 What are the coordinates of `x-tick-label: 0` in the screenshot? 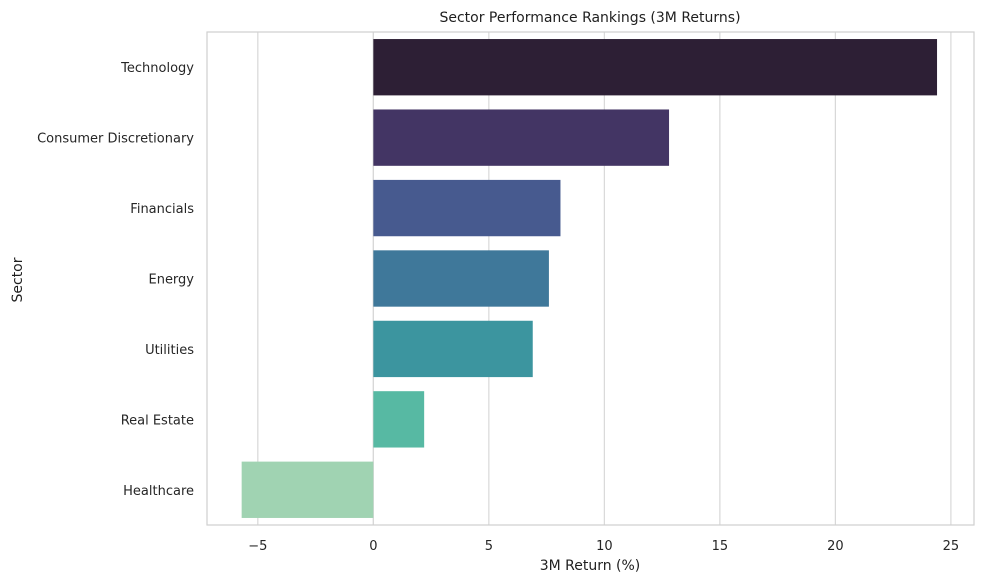 It's located at (373, 546).